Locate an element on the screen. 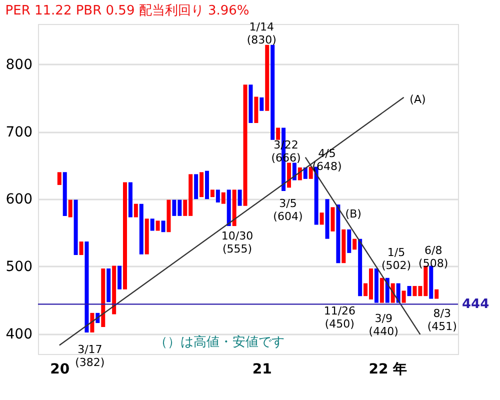 This screenshot has height=400, width=500. annotation: 3/9 (440) is located at coordinates (383, 325).